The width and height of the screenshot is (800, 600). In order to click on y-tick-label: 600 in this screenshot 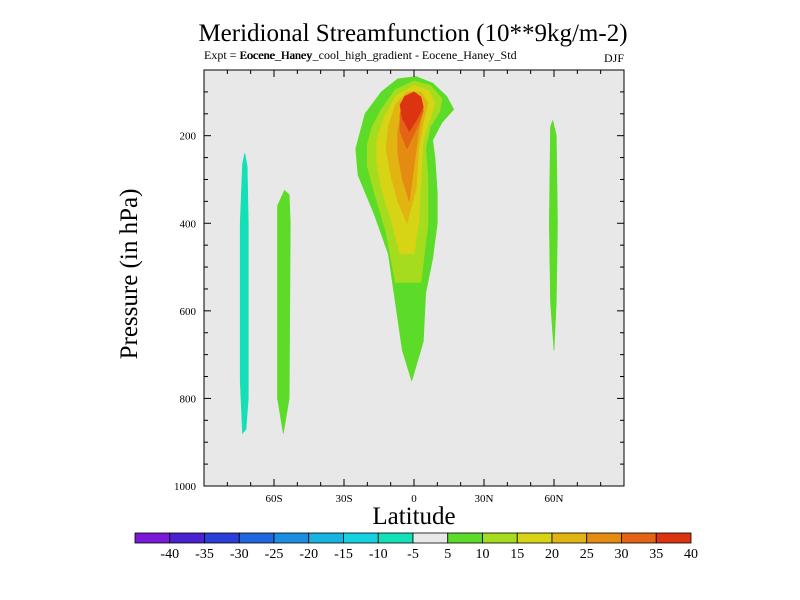, I will do `click(188, 312)`.